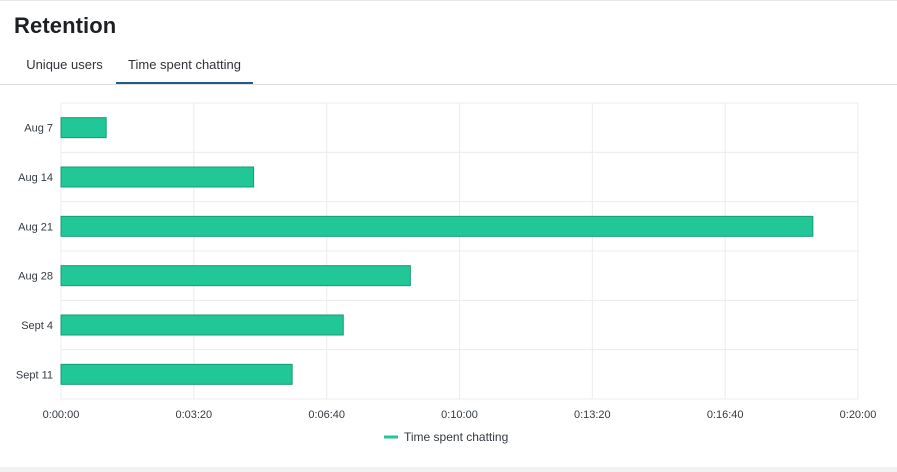  What do you see at coordinates (456, 437) in the screenshot?
I see `legend-label: Time spent chatting` at bounding box center [456, 437].